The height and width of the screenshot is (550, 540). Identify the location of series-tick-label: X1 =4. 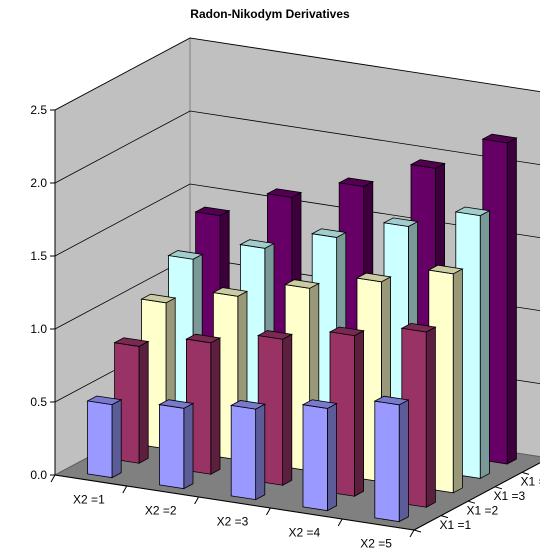
(530, 482).